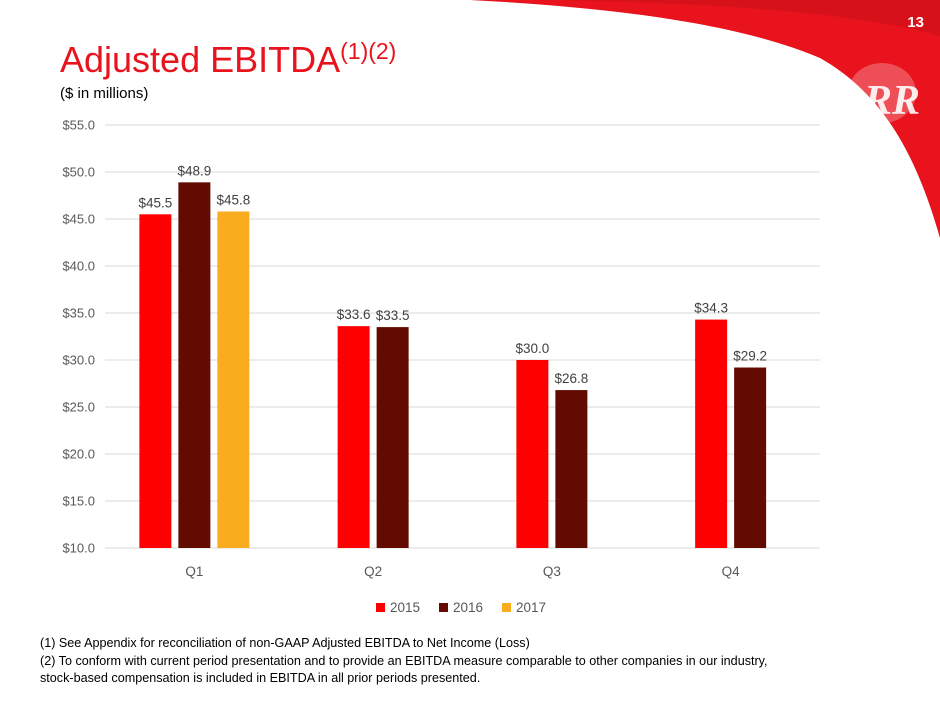 The width and height of the screenshot is (940, 705). Describe the element at coordinates (233, 199) in the screenshot. I see `data-label: $45.8` at that location.